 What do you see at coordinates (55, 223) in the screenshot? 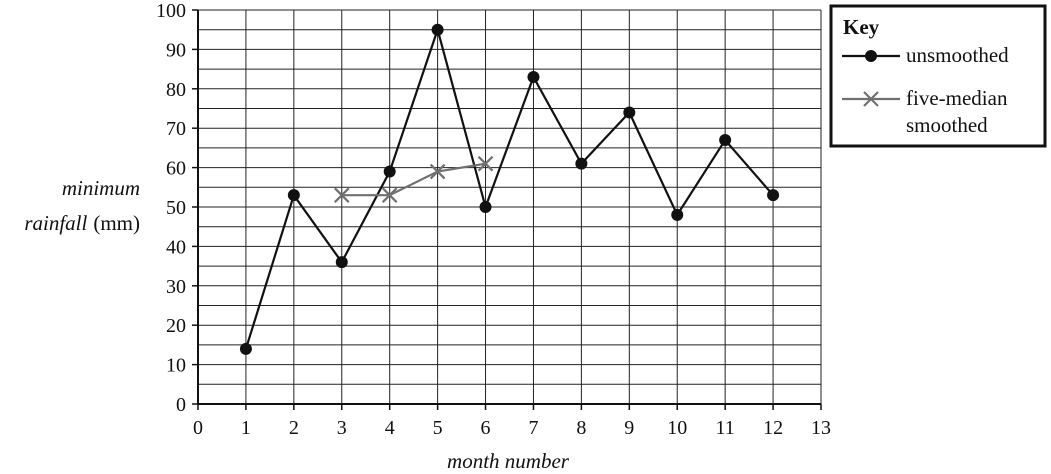
I see `y-axis-label-rainfall: rainfall` at bounding box center [55, 223].